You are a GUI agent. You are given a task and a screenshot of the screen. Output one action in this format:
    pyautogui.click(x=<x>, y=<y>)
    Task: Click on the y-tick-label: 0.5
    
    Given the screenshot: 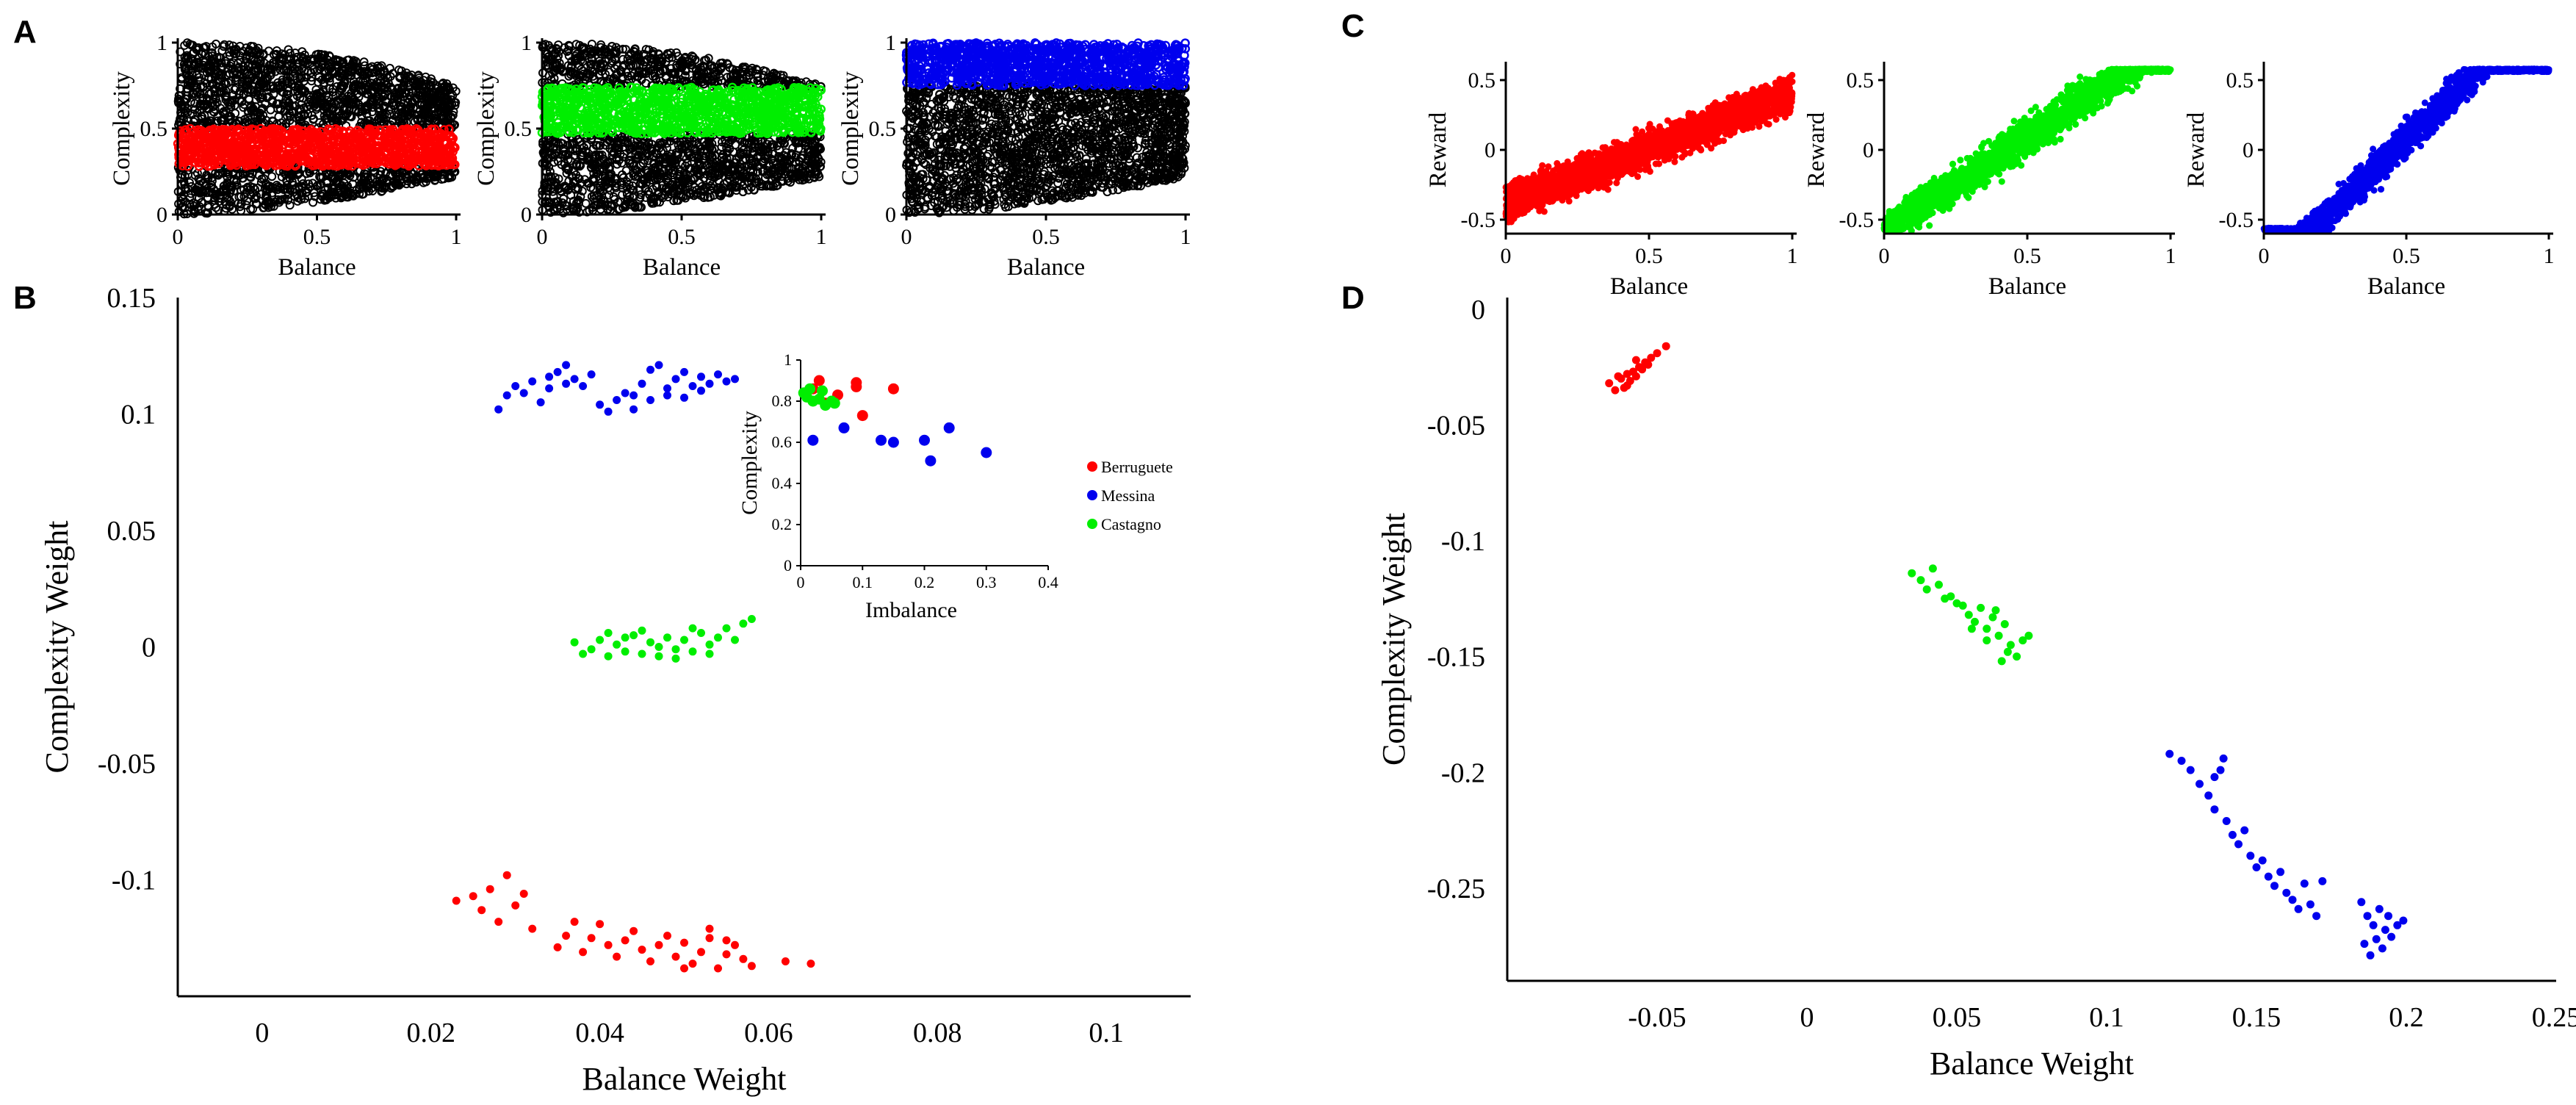 What is the action you would take?
    pyautogui.click(x=154, y=129)
    